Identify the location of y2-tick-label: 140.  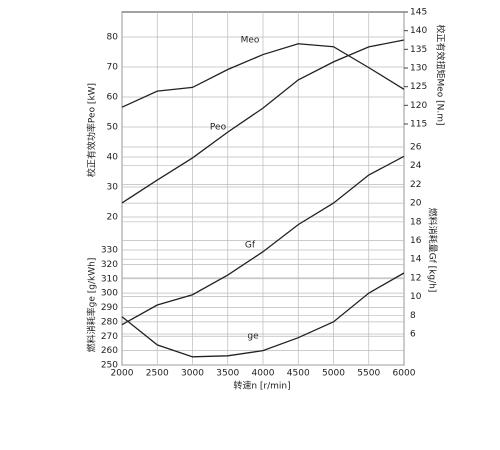
(418, 31).